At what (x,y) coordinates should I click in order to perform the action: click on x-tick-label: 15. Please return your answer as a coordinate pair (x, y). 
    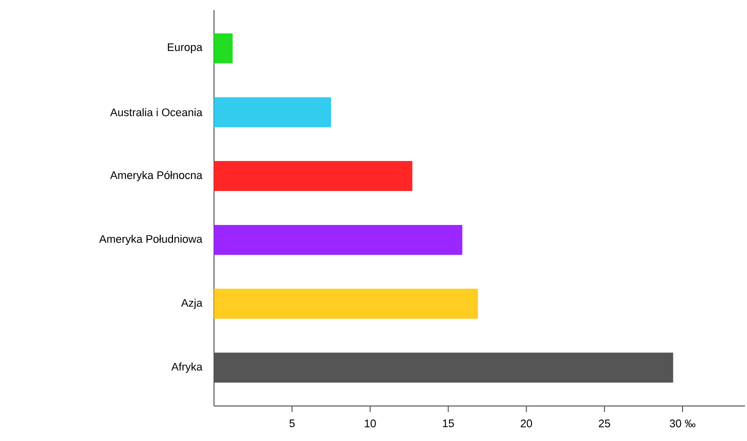
    Looking at the image, I should click on (448, 424).